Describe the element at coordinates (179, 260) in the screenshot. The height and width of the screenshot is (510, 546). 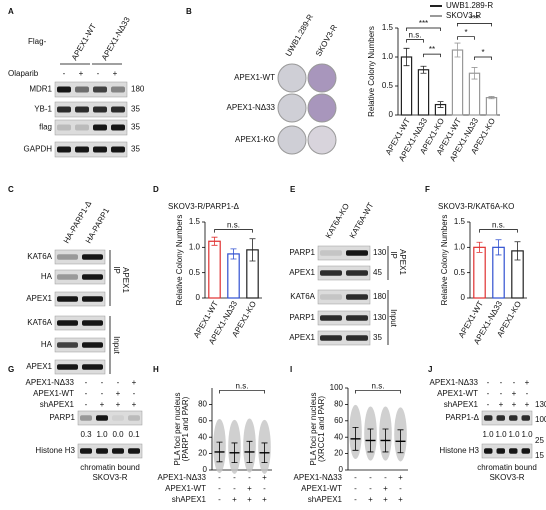
I see `y-axis-label: Relative Colony Numbers` at that location.